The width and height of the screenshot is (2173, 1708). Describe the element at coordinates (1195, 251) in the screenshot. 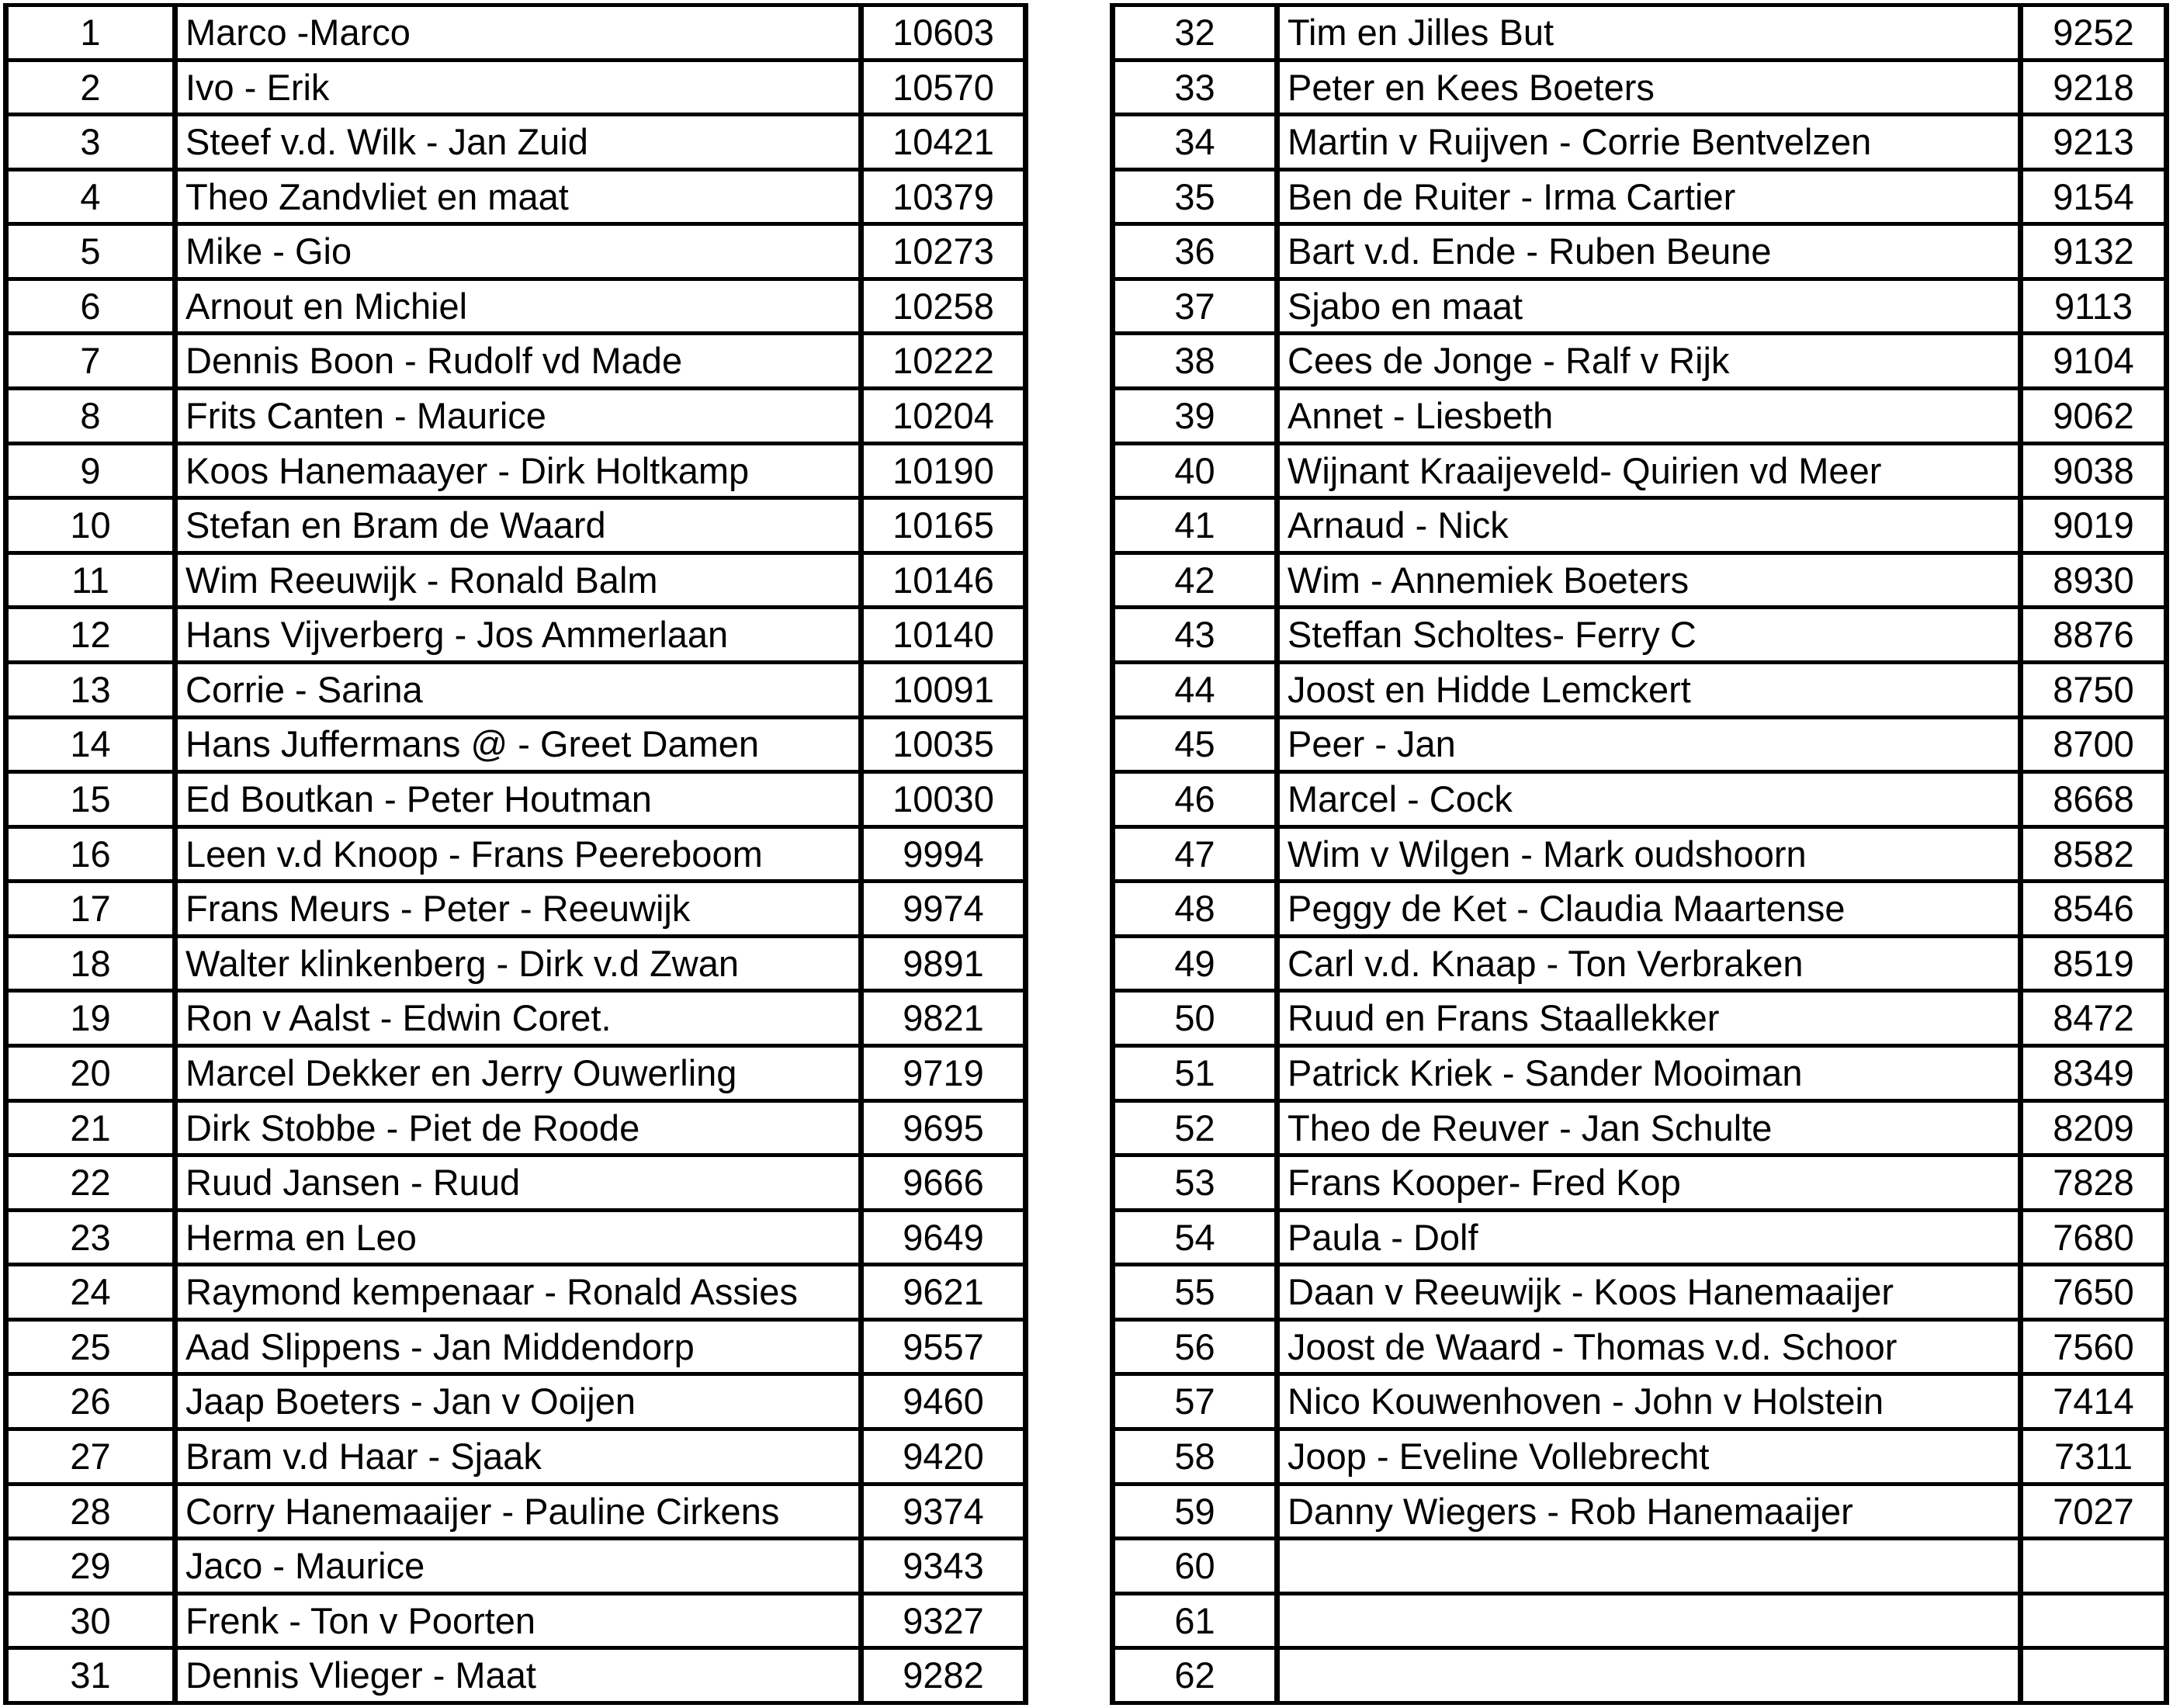

I see `rank-cell: 36` at that location.